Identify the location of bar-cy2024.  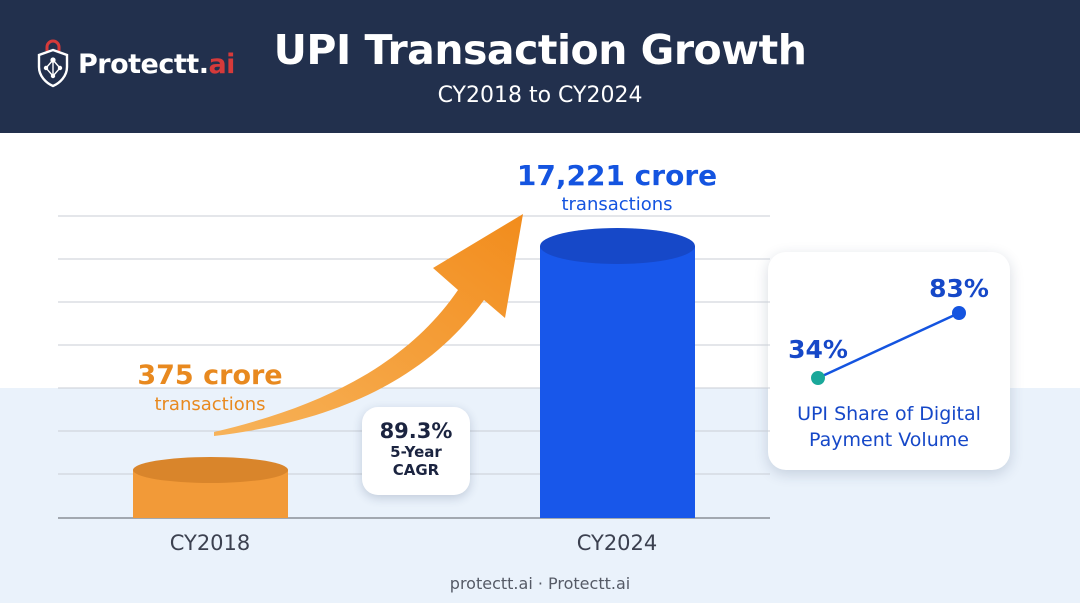
(617, 373).